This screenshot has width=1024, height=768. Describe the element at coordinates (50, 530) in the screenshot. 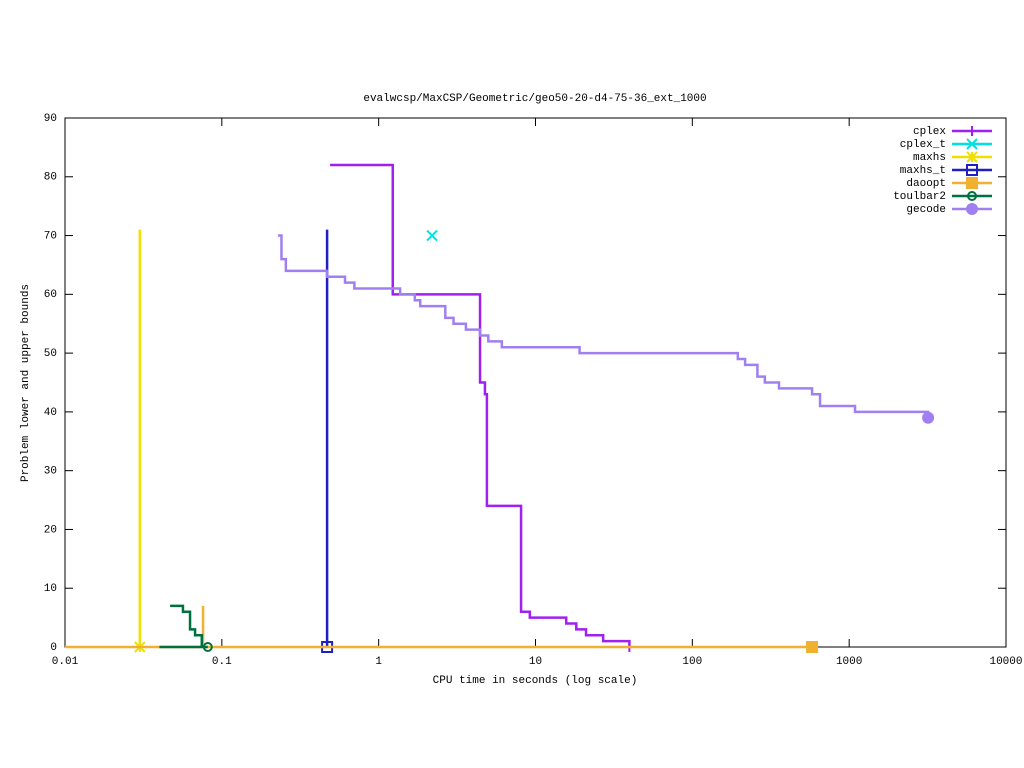

I see `y-tick-label: 20` at that location.